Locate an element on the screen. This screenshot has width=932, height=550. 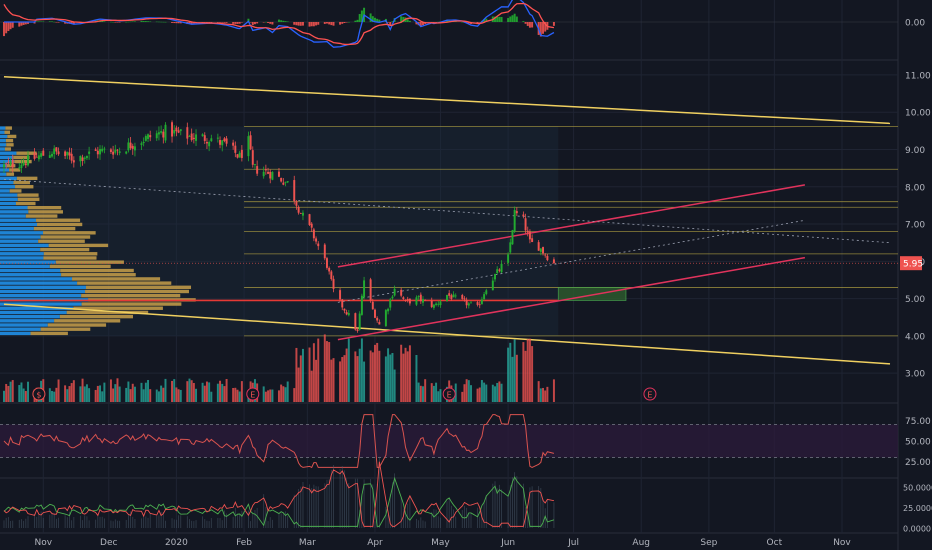
rsi-tick-label: 25.00 is located at coordinates (918, 463).